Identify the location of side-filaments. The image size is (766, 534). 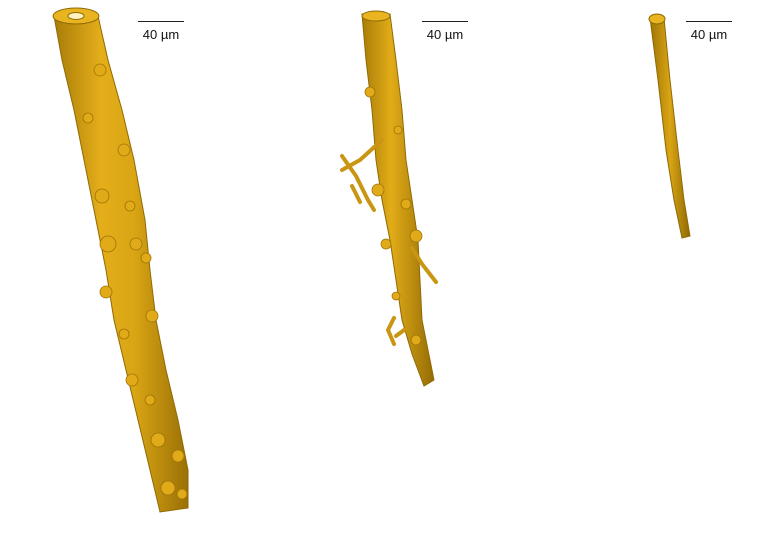
(389, 242).